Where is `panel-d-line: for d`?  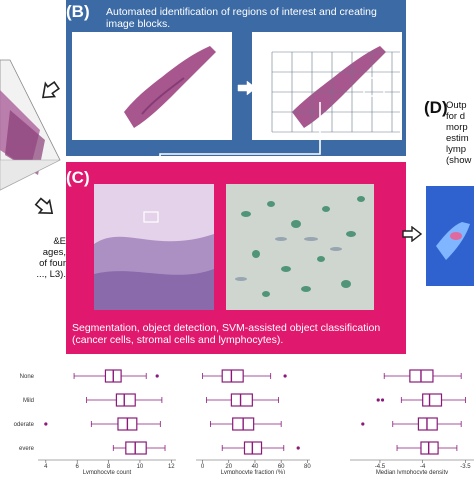
panel-d-line: for d is located at coordinates (456, 116).